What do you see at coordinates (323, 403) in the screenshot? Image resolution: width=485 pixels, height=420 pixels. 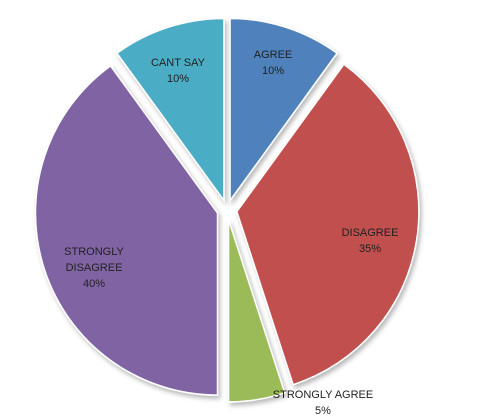 I see `data-label-strongly-agree: STRONGLY AGREE 5%` at bounding box center [323, 403].